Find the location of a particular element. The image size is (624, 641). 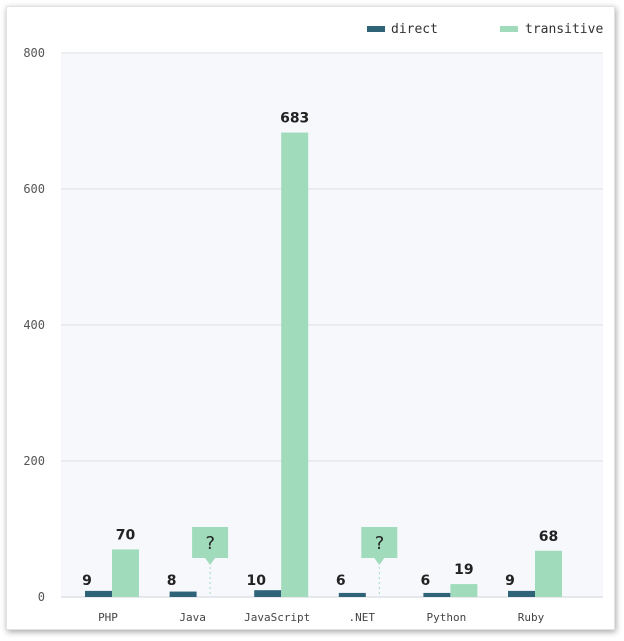

transitive-value-label: 70 is located at coordinates (126, 535).